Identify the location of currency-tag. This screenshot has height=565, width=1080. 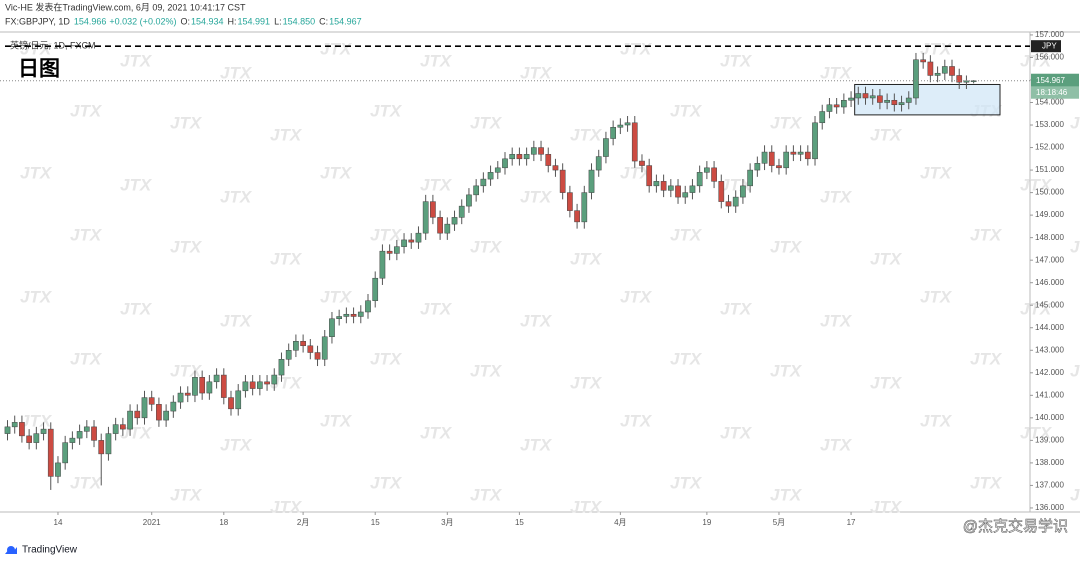
(1046, 46).